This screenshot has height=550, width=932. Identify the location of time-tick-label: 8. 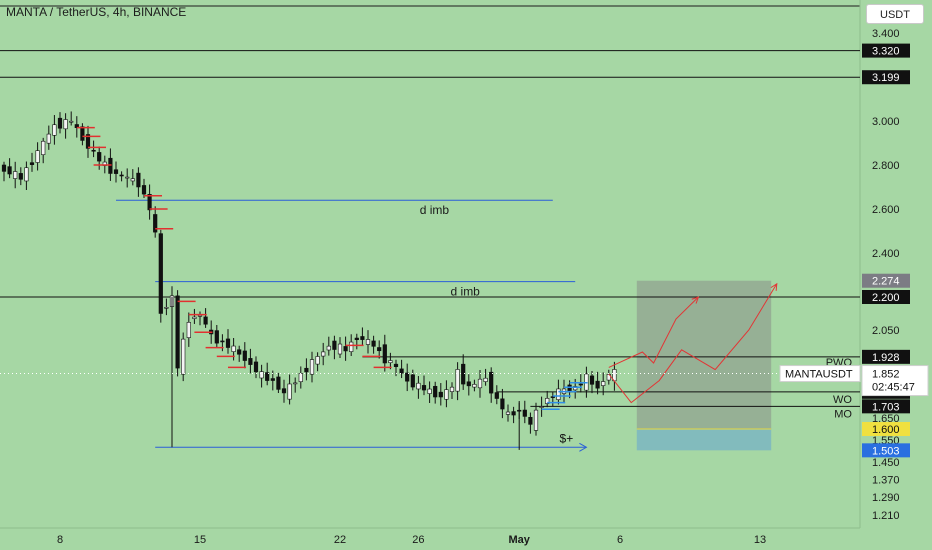
(60, 540).